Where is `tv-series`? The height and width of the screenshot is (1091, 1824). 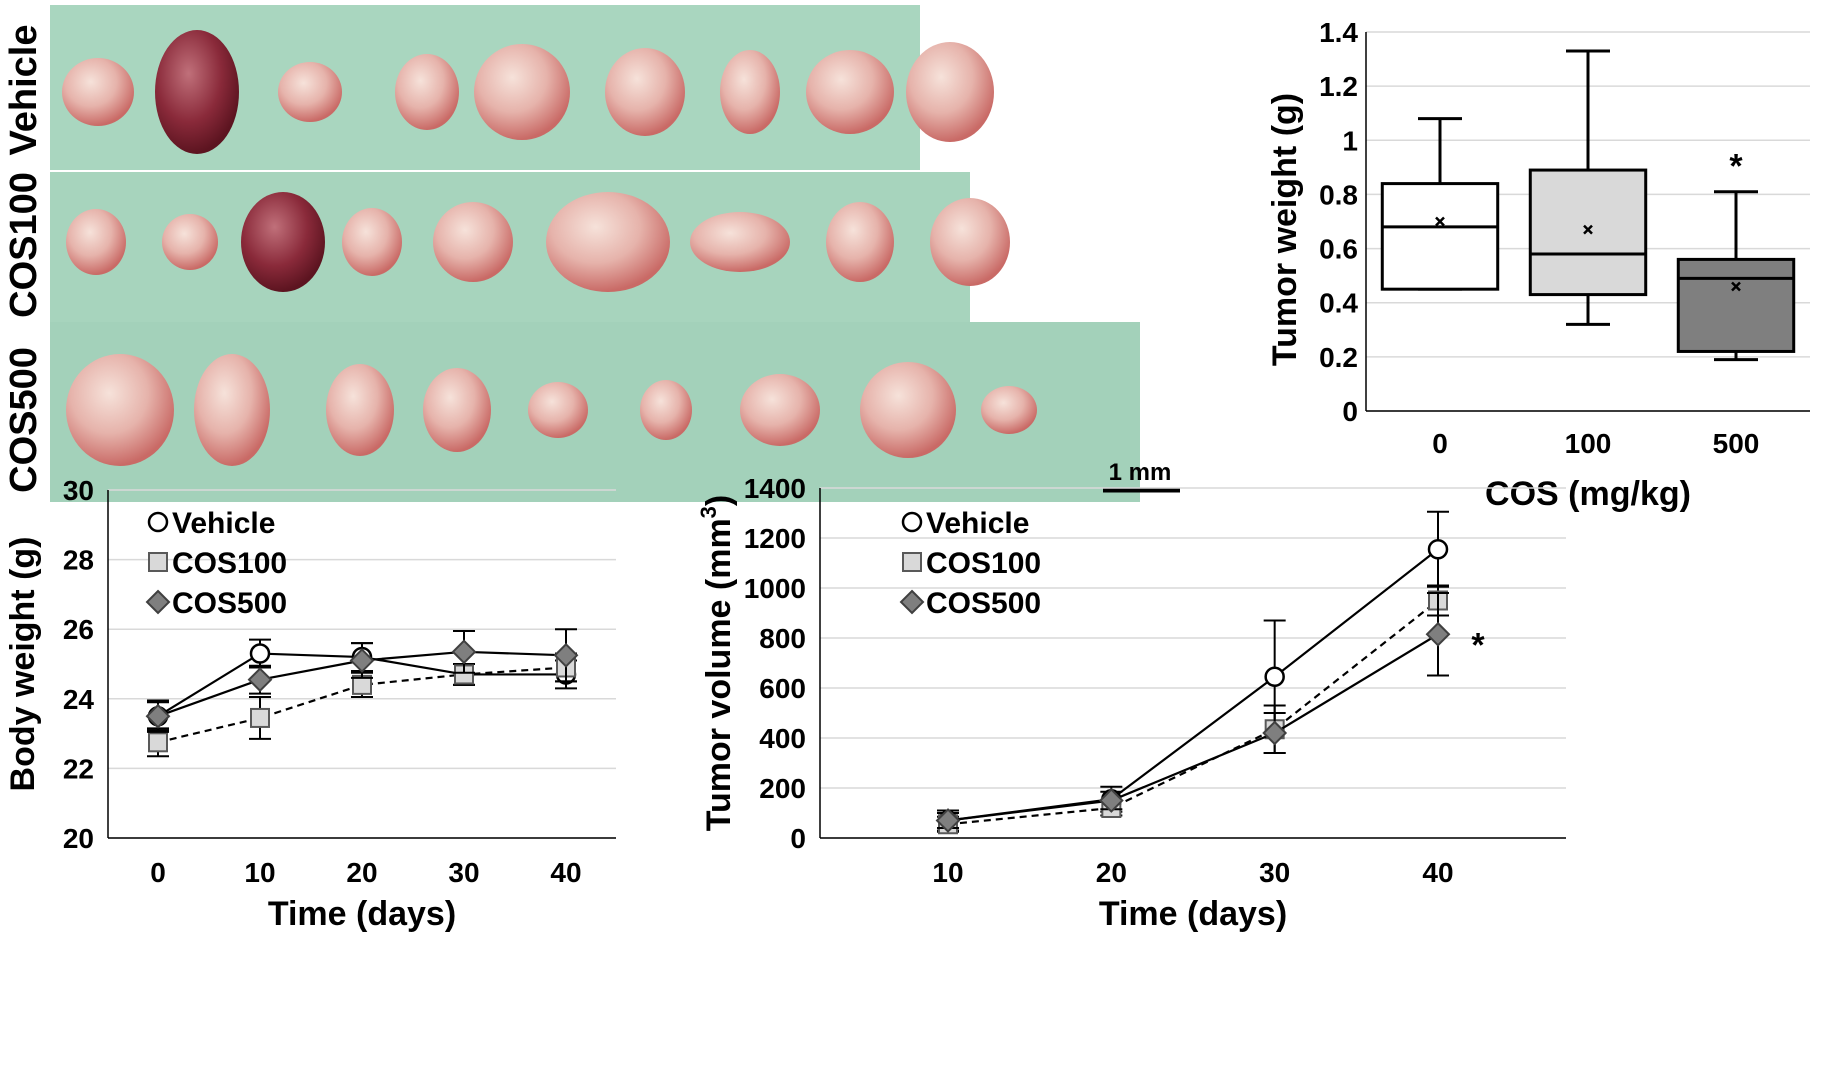
tv-series is located at coordinates (1193, 672).